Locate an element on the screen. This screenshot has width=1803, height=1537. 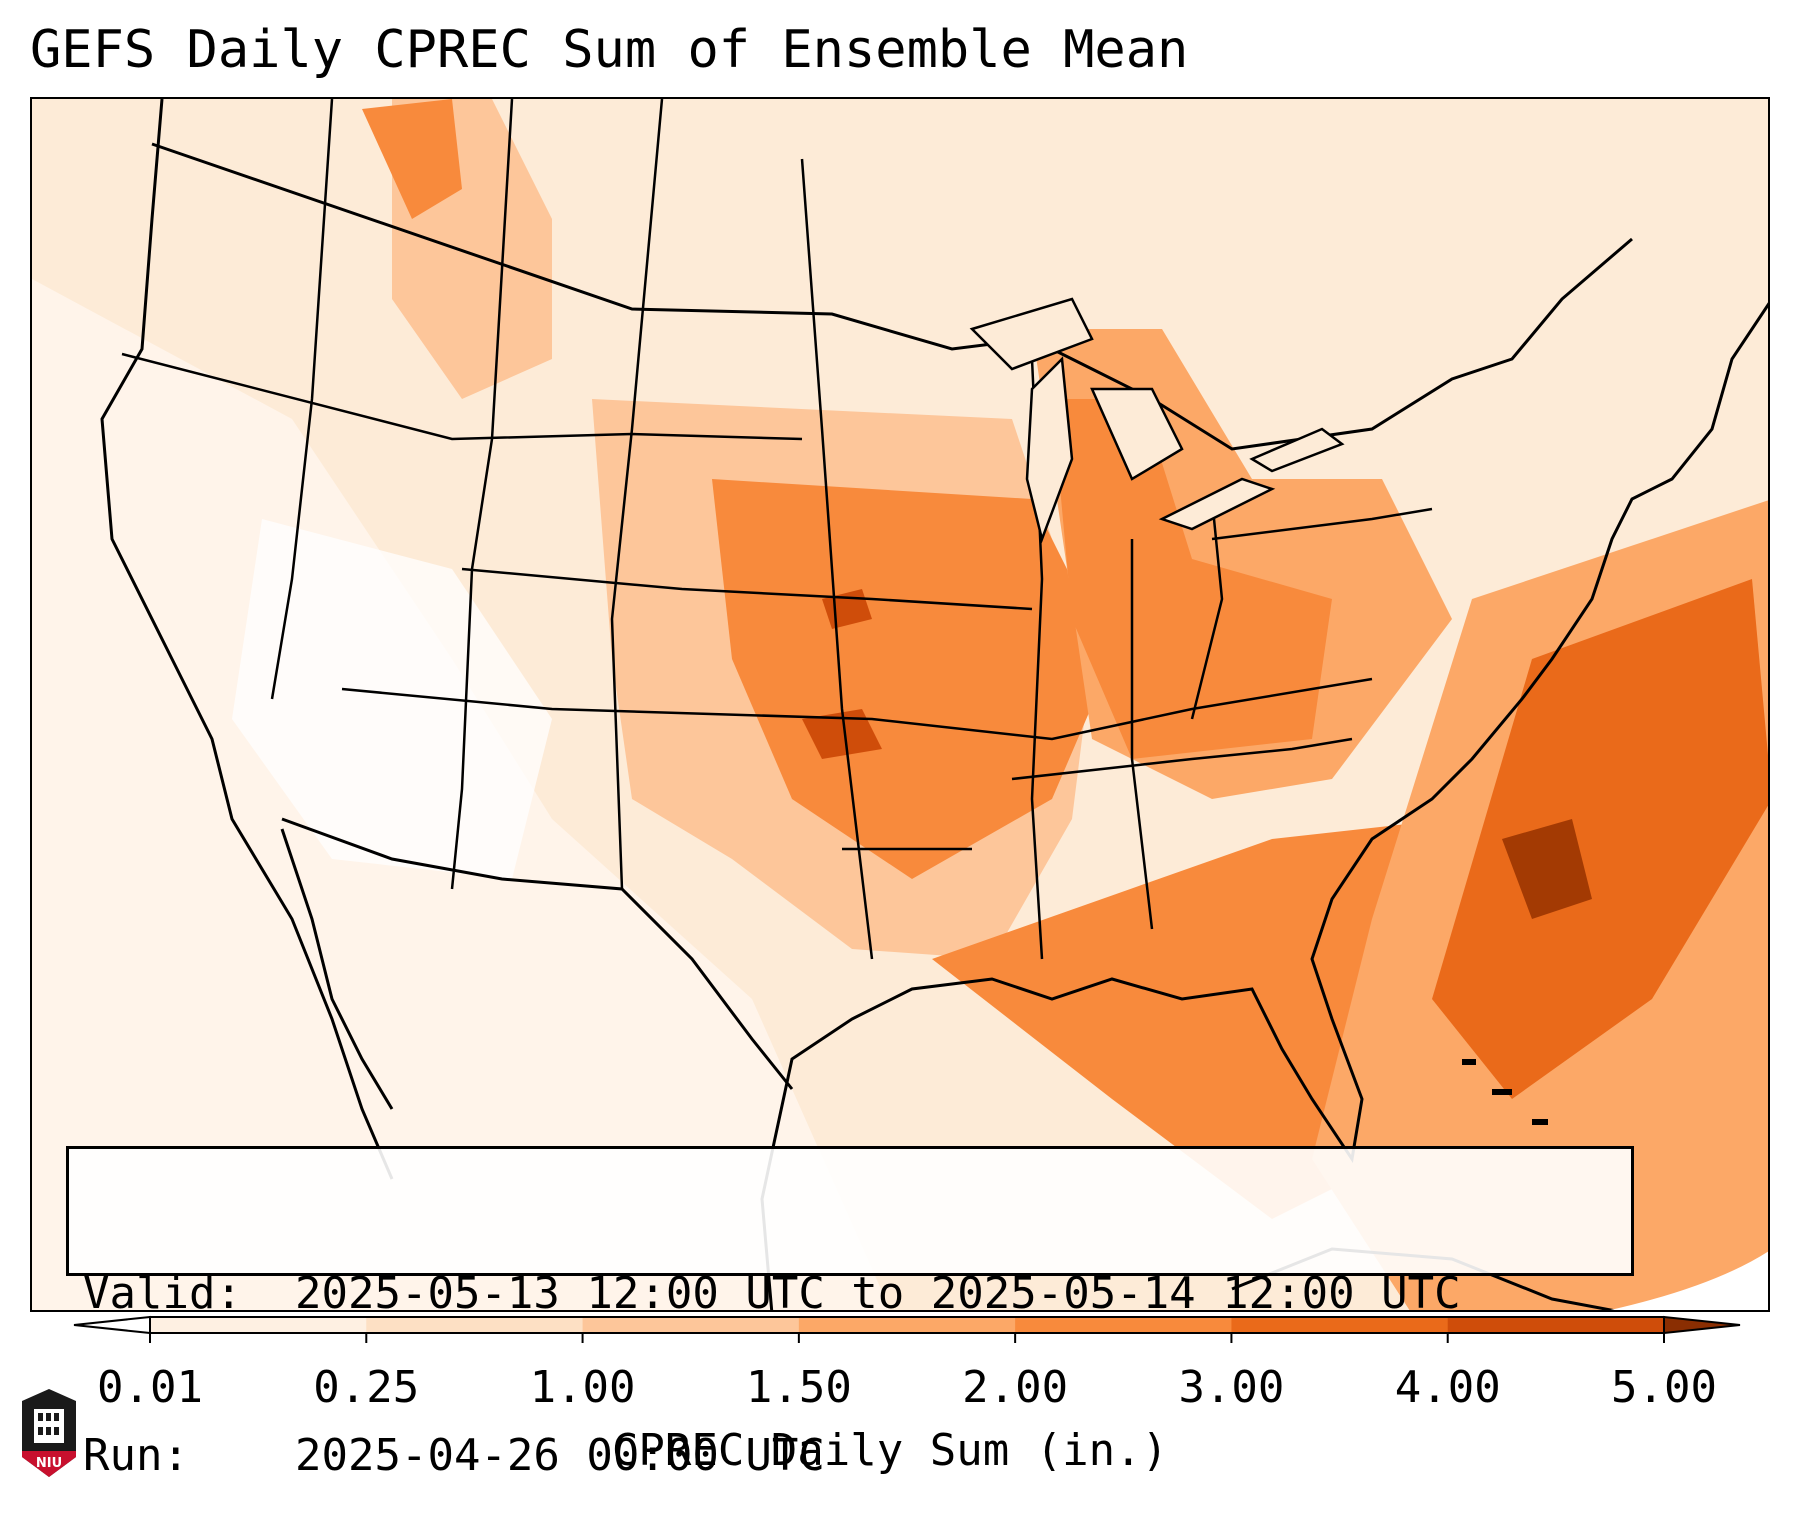
colorbar-tick-label: 2.00 is located at coordinates (1015, 1387).